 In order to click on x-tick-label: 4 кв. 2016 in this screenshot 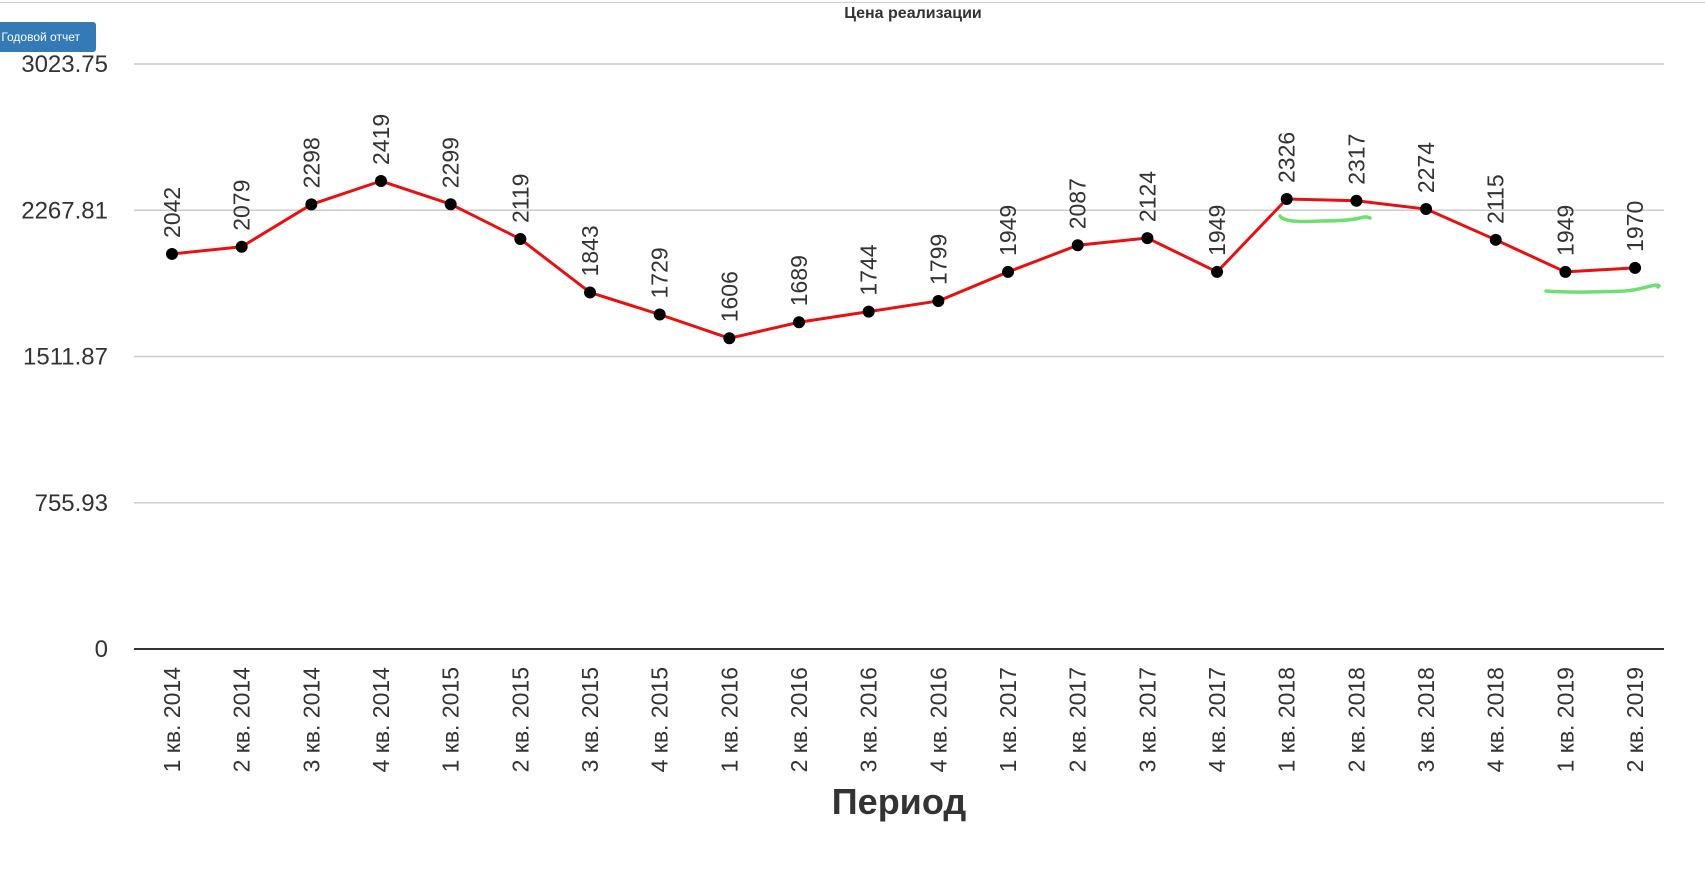, I will do `click(938, 719)`.